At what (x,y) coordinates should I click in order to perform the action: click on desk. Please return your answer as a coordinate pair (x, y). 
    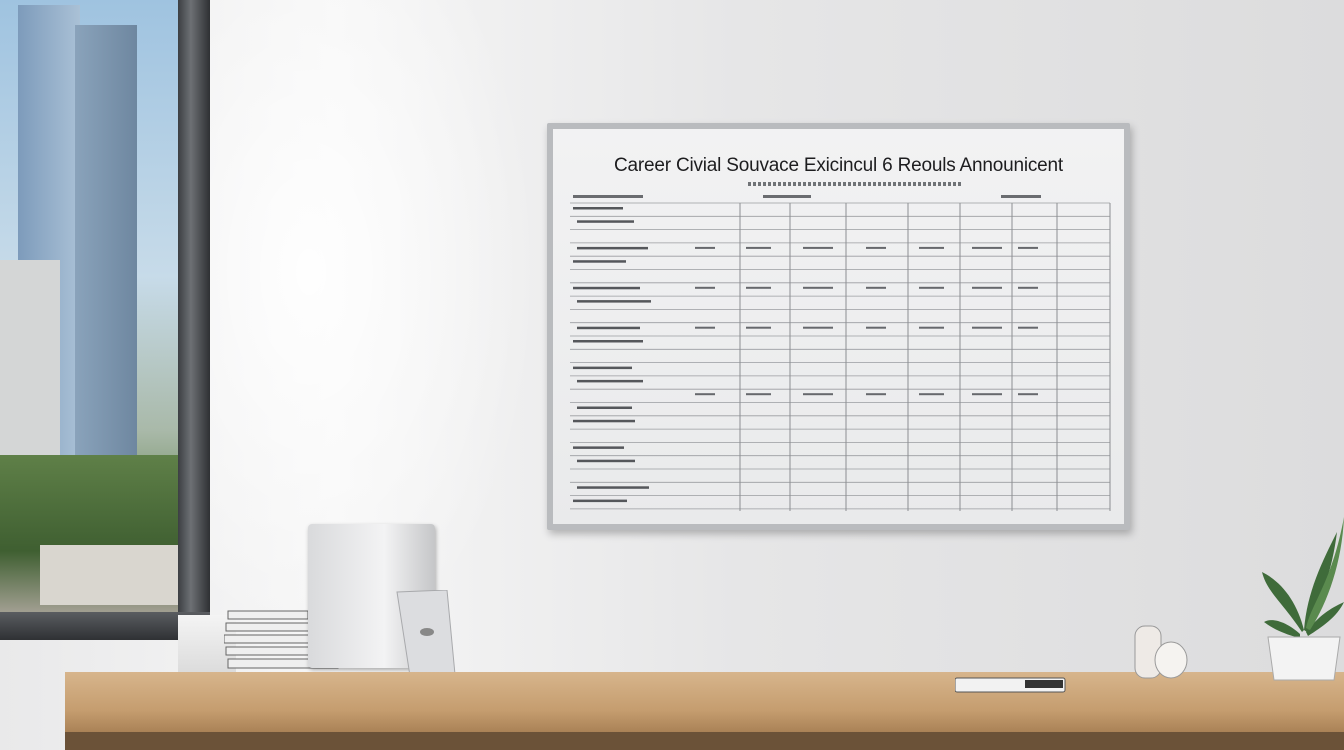
    Looking at the image, I should click on (704, 704).